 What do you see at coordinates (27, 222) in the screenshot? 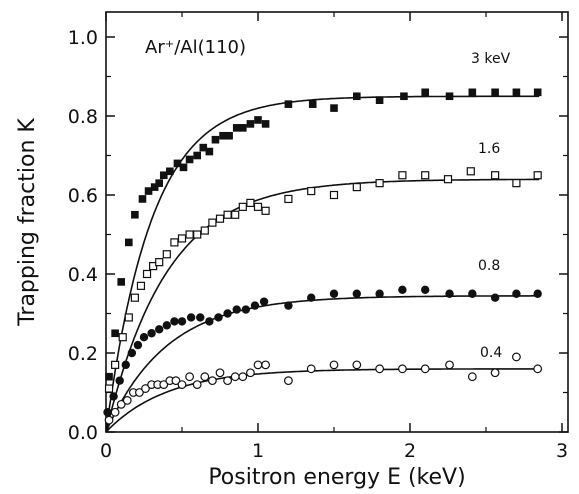
I see `y-axis-title: Trapping fraction K` at bounding box center [27, 222].